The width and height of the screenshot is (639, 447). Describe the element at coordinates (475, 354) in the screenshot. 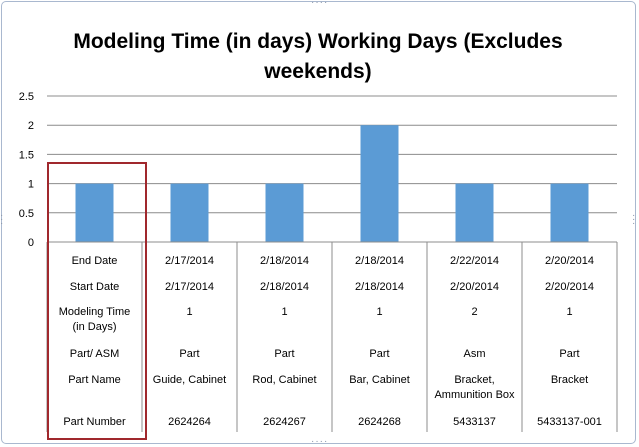

I see `table-cell: Asm` at that location.